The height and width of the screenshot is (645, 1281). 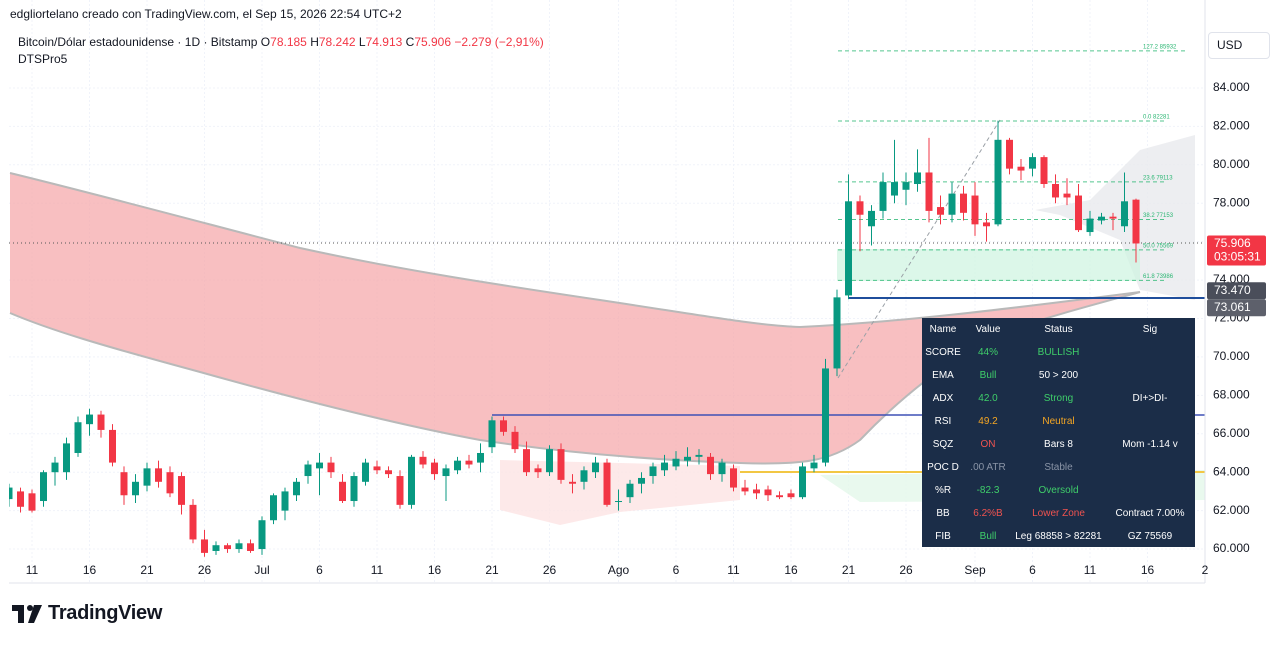 What do you see at coordinates (1058, 329) in the screenshot?
I see `table-cell: Status` at bounding box center [1058, 329].